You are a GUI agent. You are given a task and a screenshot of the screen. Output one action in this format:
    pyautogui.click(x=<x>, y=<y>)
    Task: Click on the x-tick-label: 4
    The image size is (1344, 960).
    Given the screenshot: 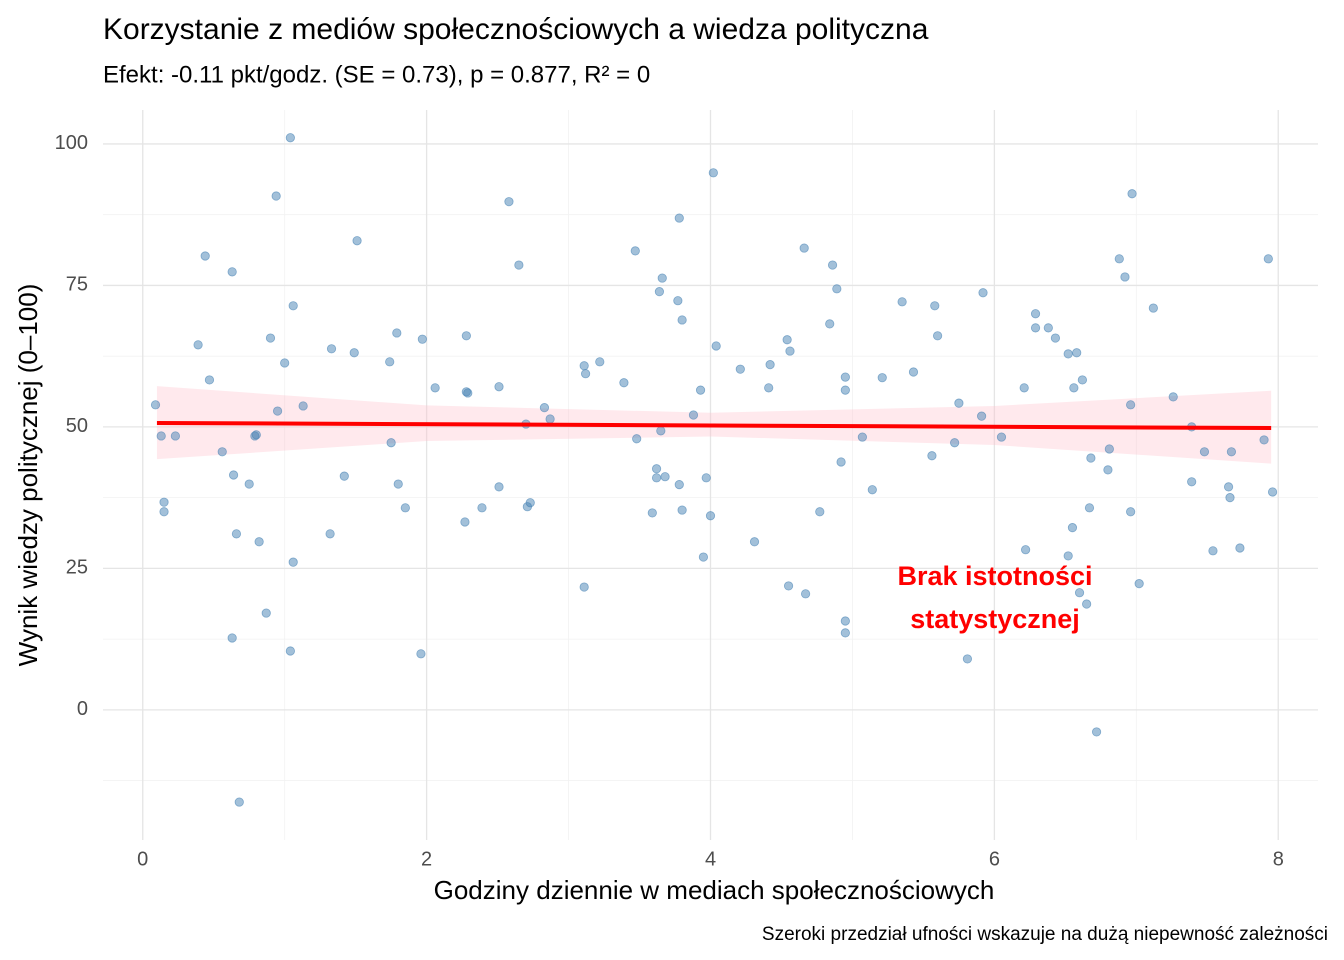 What is the action you would take?
    pyautogui.click(x=710, y=859)
    